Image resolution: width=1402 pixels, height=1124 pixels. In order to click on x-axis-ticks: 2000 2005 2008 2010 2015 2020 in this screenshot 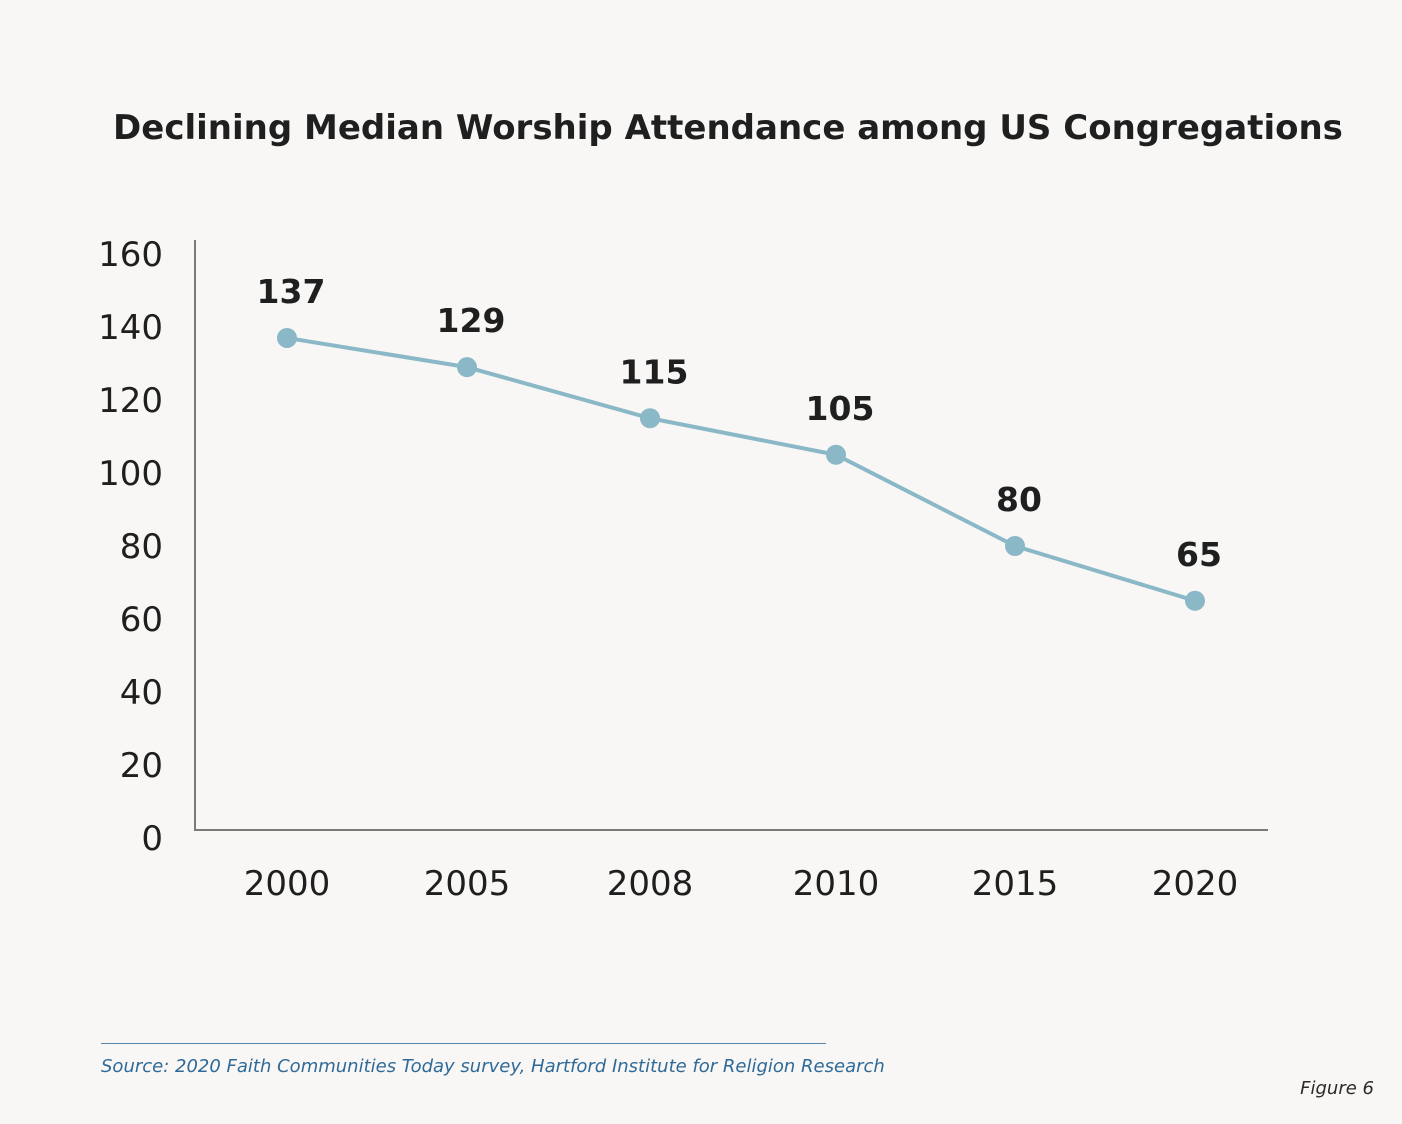, I will do `click(741, 884)`.